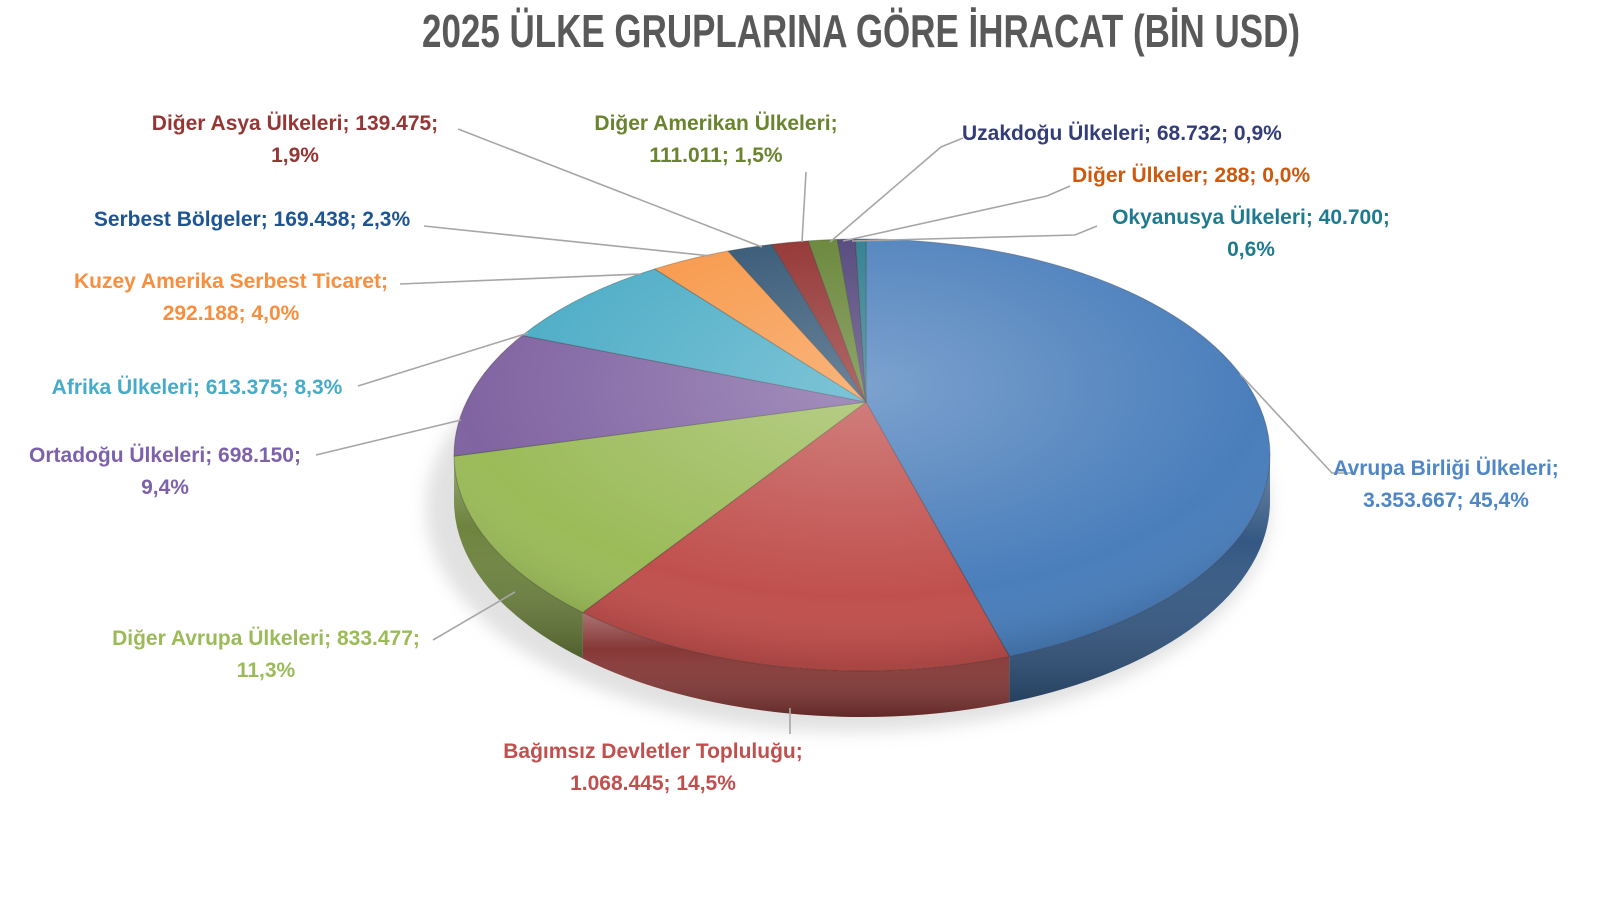 This screenshot has width=1600, height=900. Describe the element at coordinates (165, 455) in the screenshot. I see `slice-label-text: Ortadoğu Ülkeleri; 698.150;` at that location.